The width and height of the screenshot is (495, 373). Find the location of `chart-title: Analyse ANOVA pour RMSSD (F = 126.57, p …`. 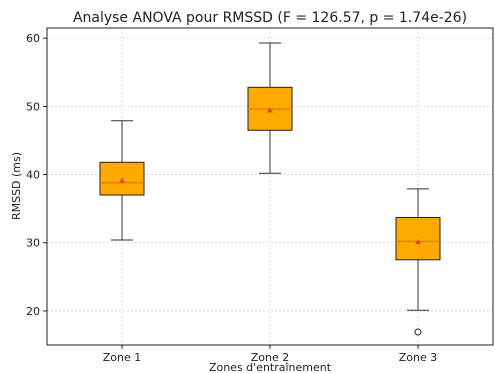

chart-title: Analyse ANOVA pour RMSSD (F = 126.57, p … is located at coordinates (270, 18).